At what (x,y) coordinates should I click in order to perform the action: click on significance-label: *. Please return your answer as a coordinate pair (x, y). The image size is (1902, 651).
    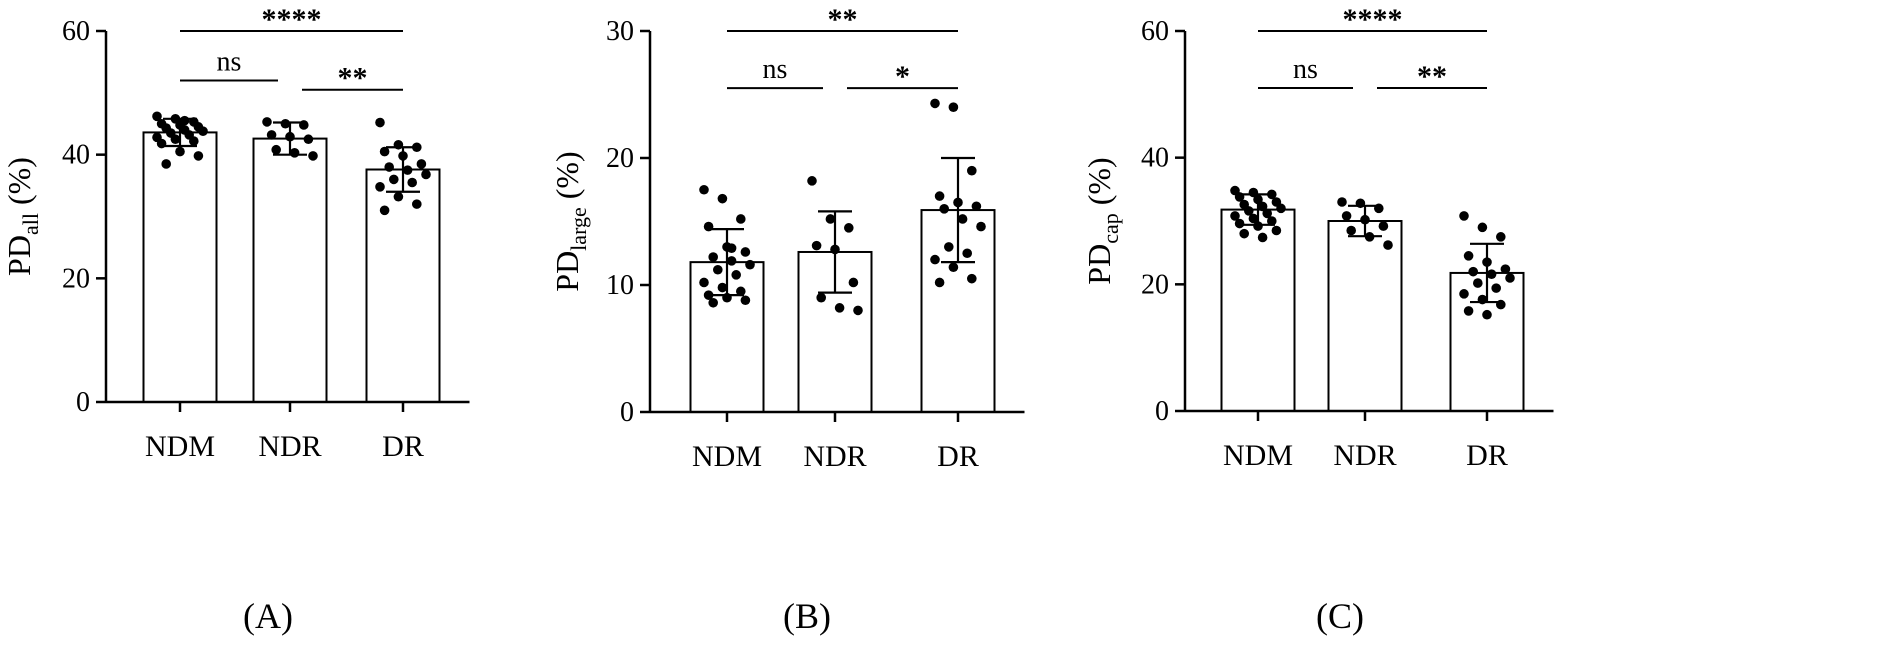
    Looking at the image, I should click on (902, 76).